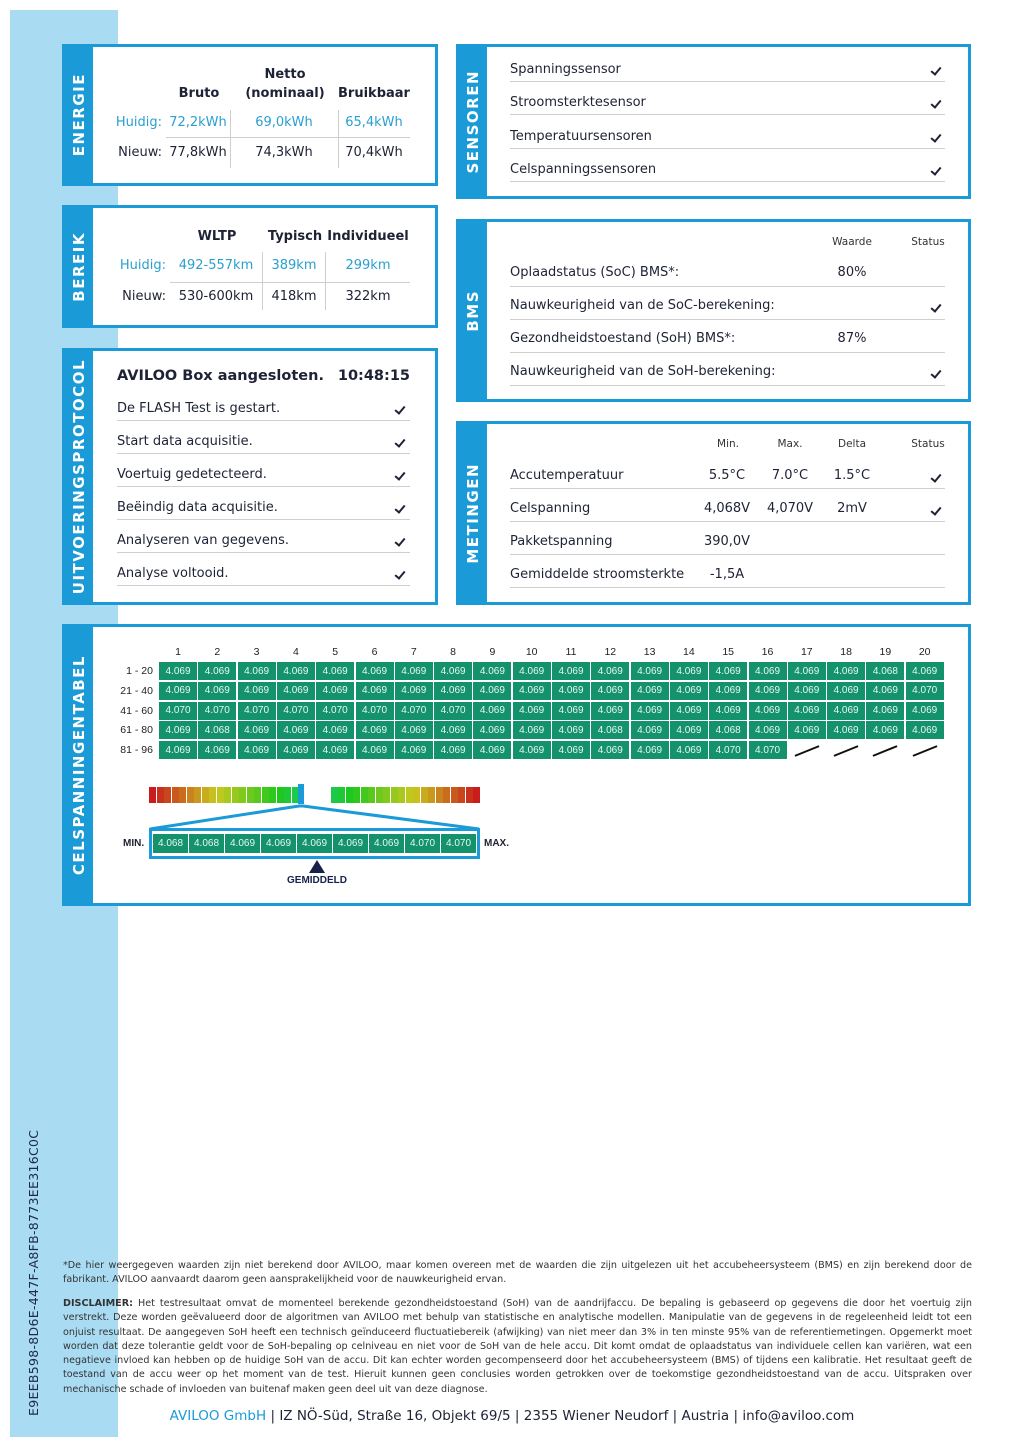 Image resolution: width=1024 pixels, height=1447 pixels. Describe the element at coordinates (550, 508) in the screenshot. I see `metingen-row-label: Celspanning` at that location.